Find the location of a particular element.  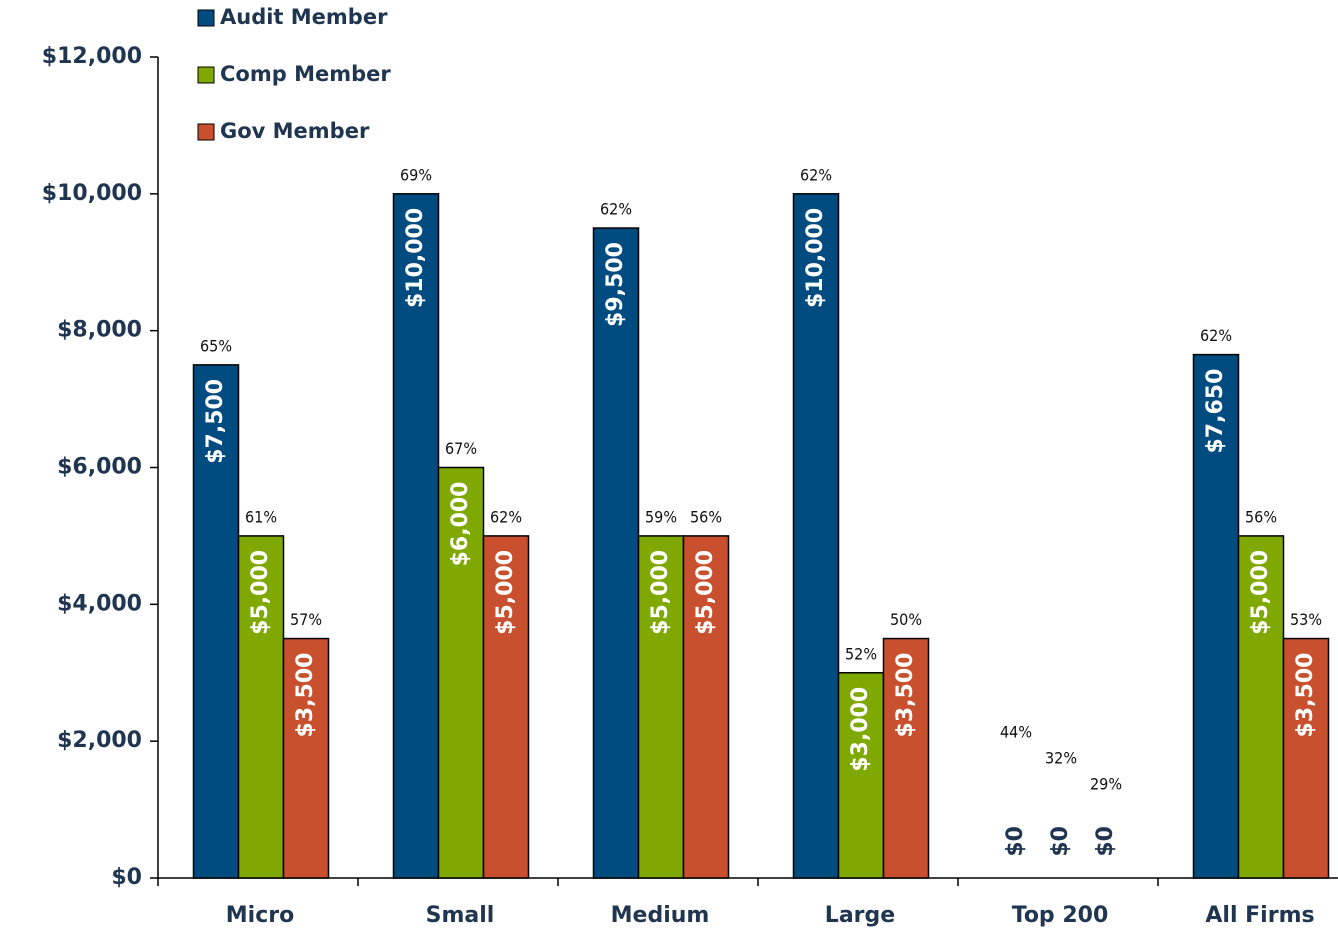

share-label: 57% is located at coordinates (306, 619).